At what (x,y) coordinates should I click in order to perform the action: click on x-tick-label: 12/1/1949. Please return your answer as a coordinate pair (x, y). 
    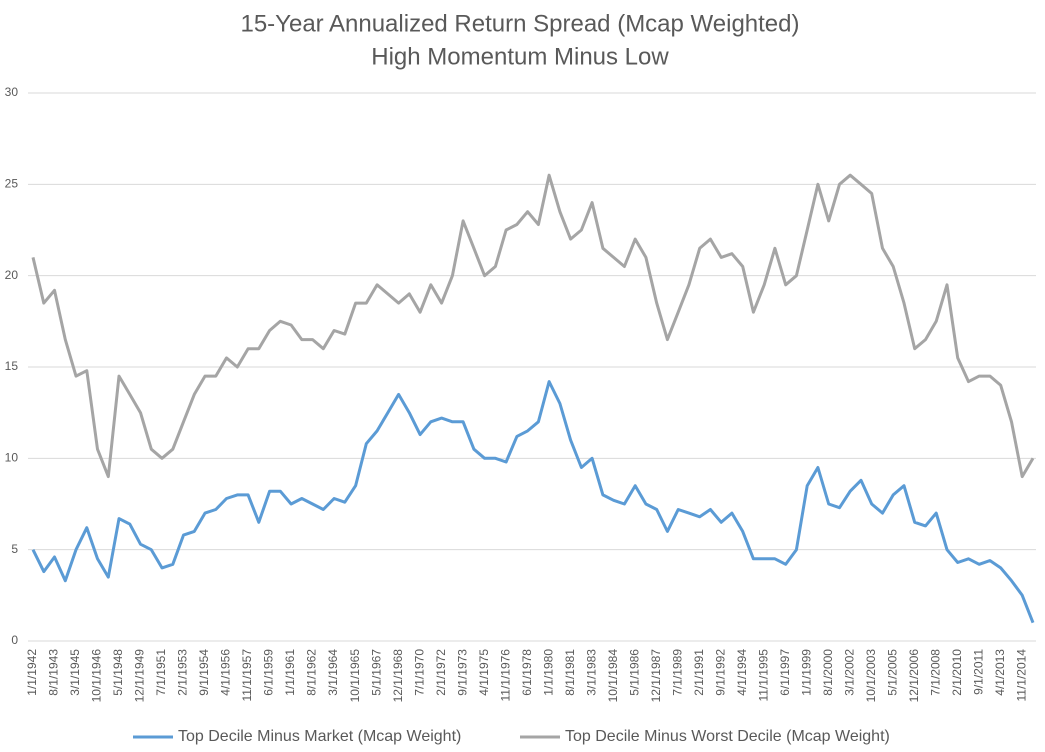
    Looking at the image, I should click on (140, 676).